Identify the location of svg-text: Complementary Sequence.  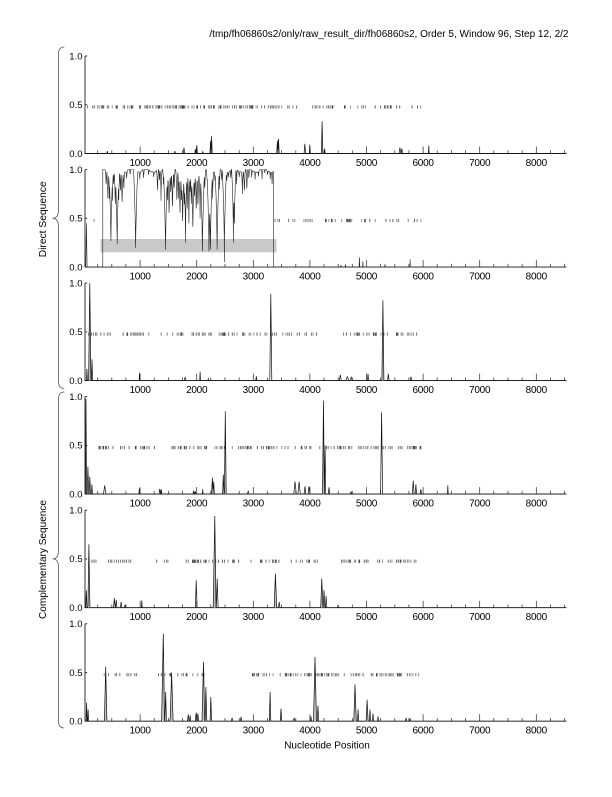
(43, 559).